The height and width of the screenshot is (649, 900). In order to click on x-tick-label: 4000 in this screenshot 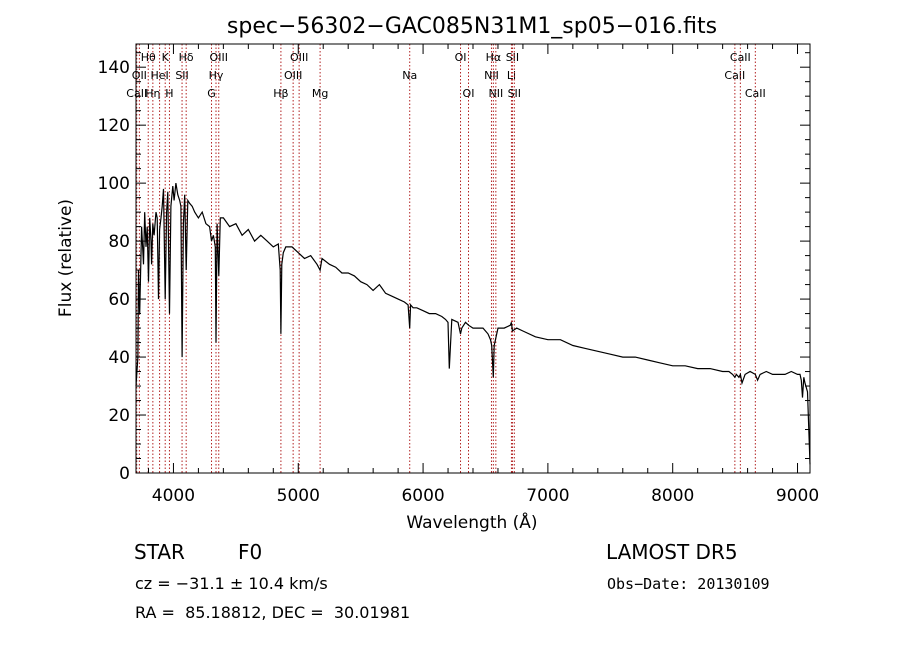, I will do `click(173, 496)`.